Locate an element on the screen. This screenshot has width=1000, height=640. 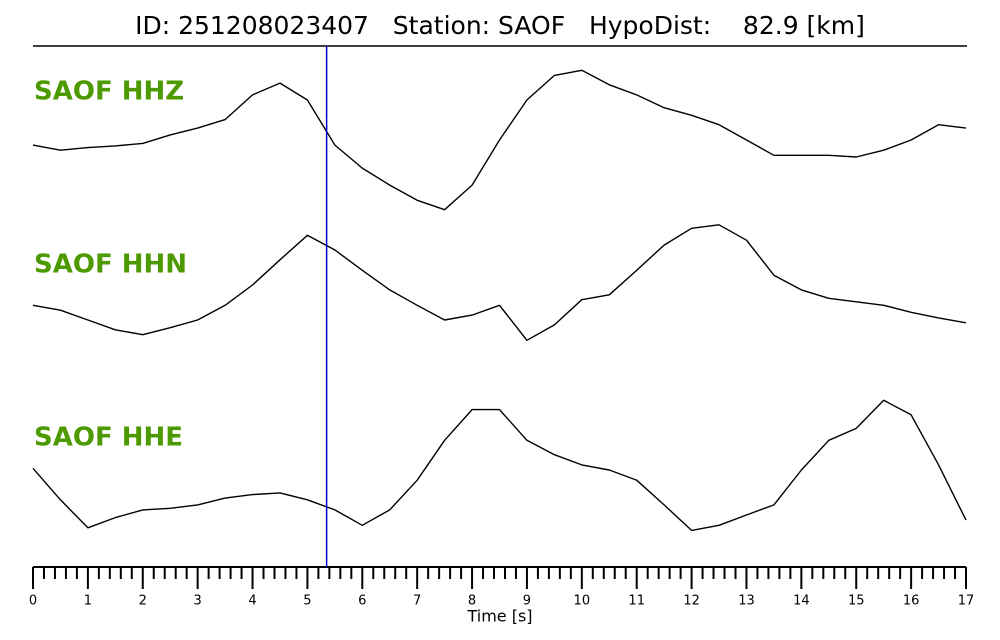
x-tick-label: 7 is located at coordinates (417, 601).